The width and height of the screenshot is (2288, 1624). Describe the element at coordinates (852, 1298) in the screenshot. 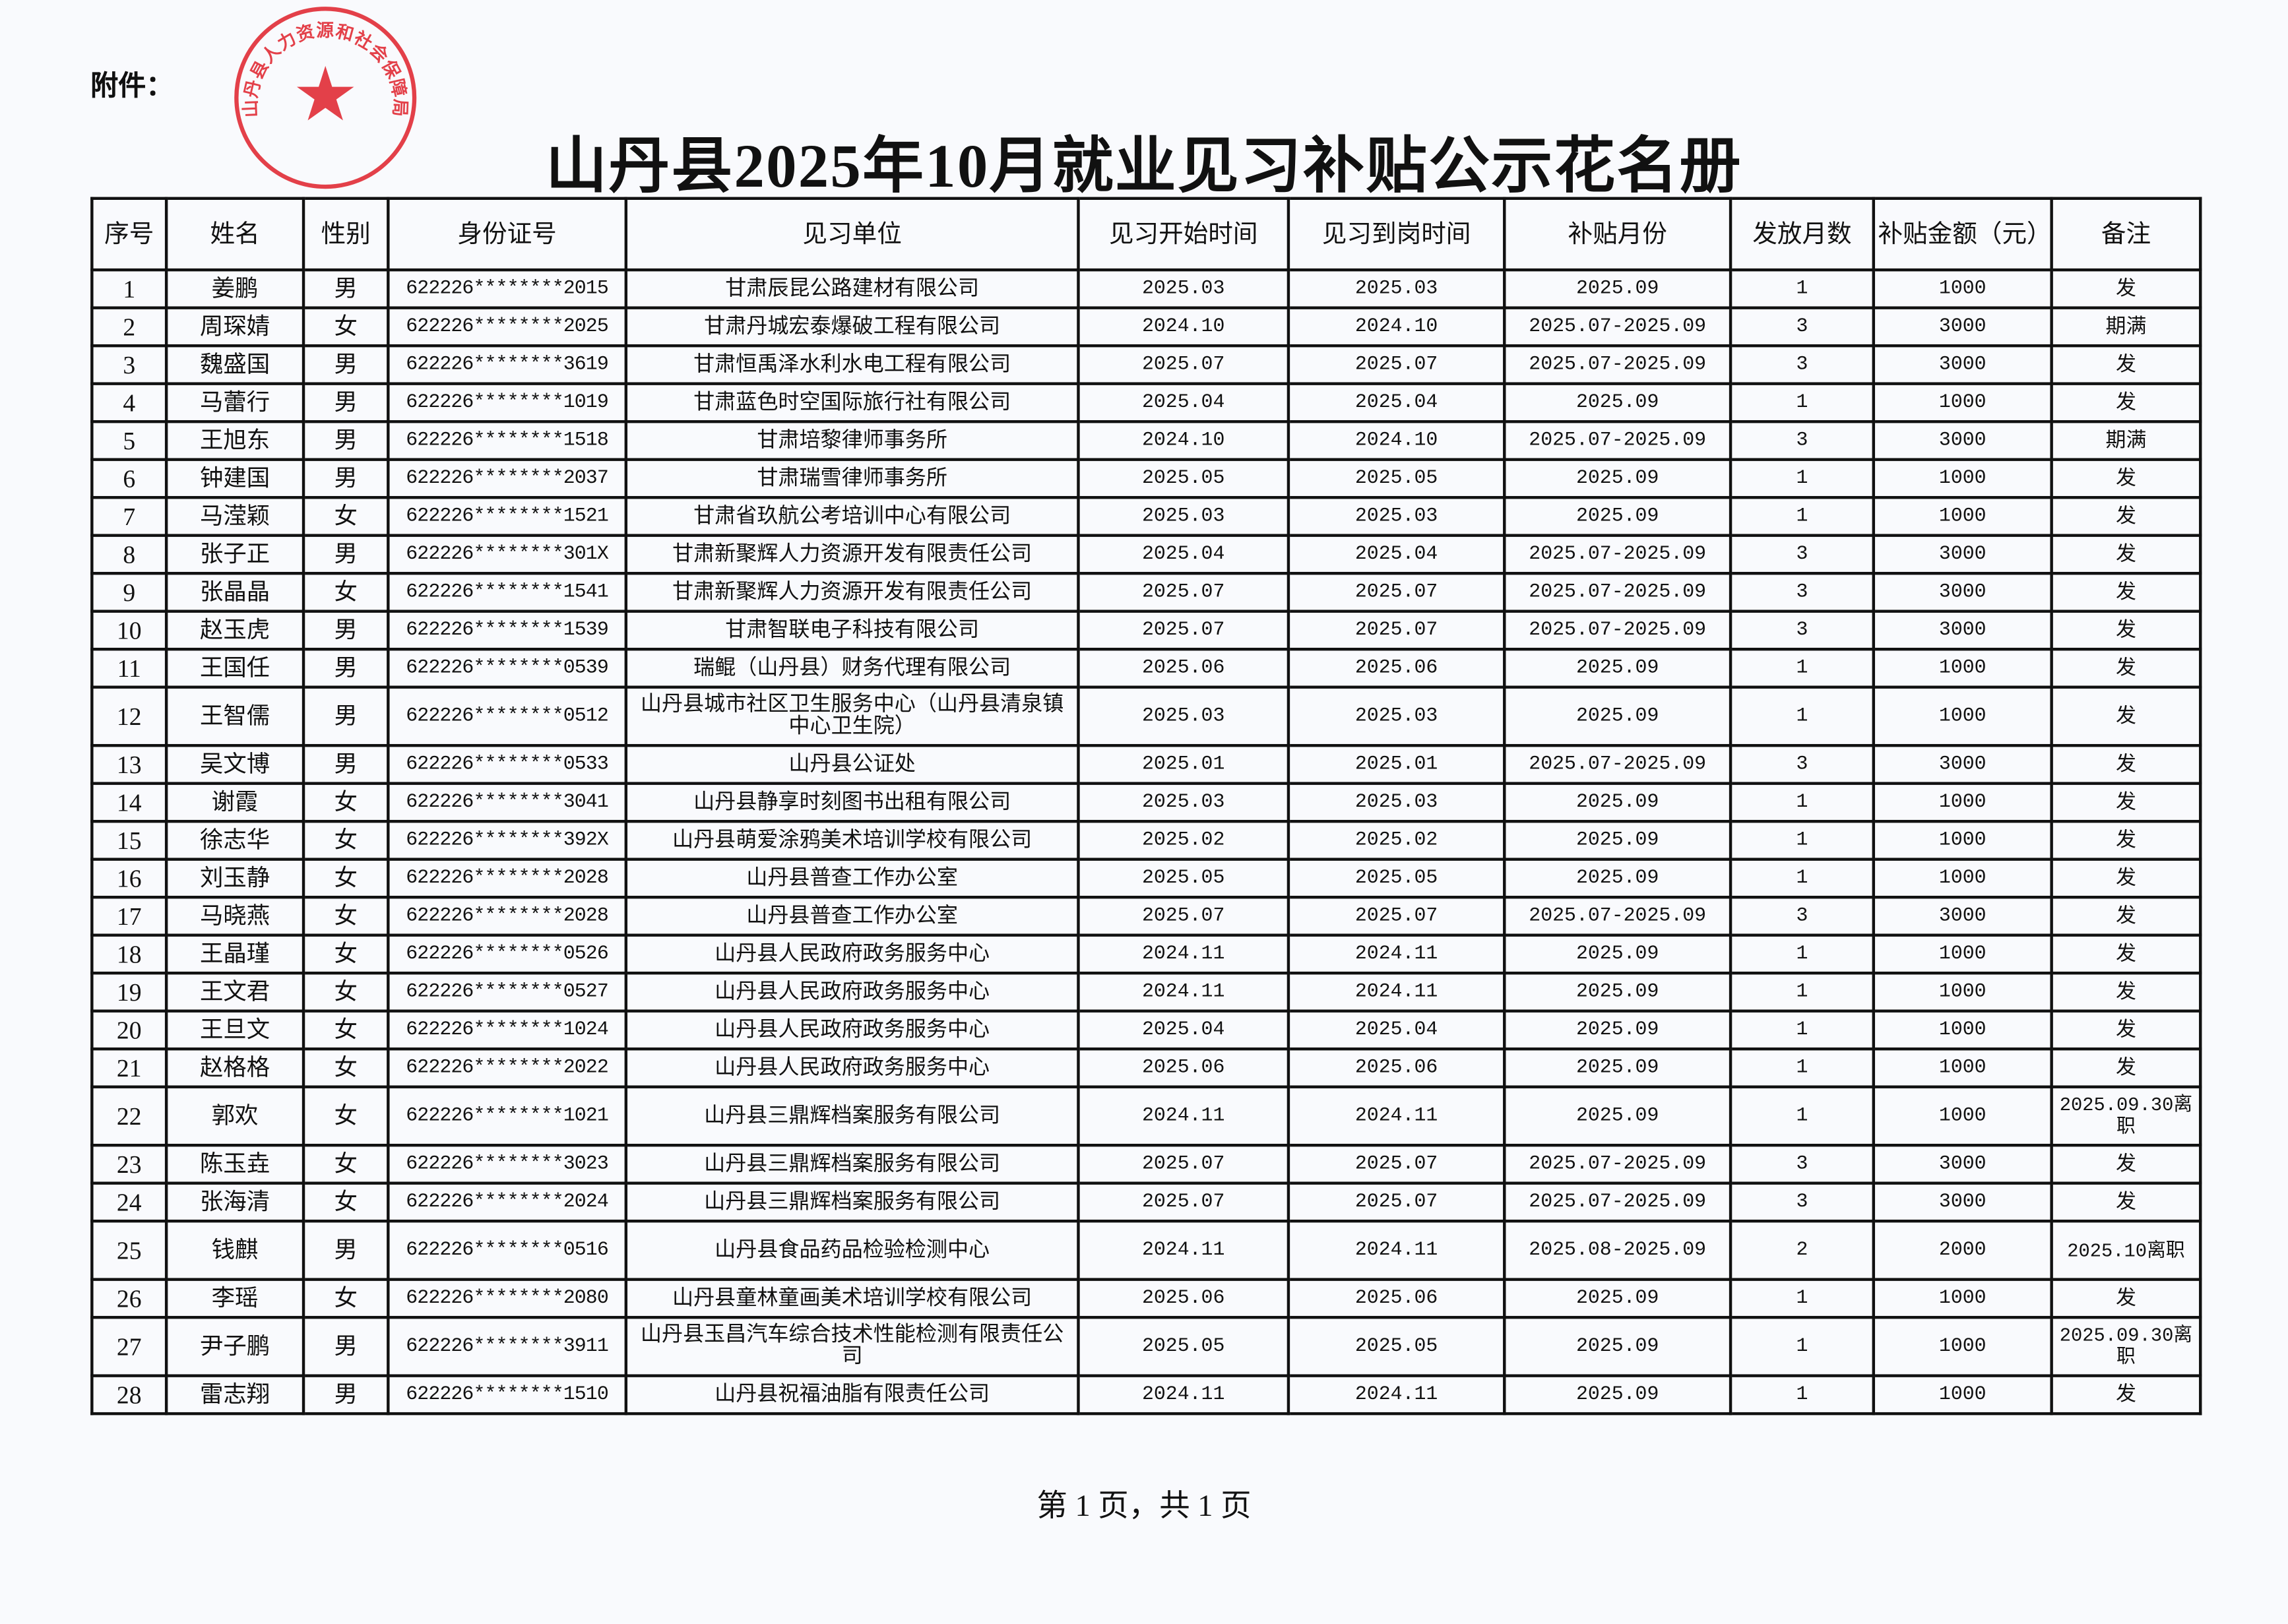

I see `cell-internship-unit: 山丹县童林童画美术培训学校有限公司` at that location.